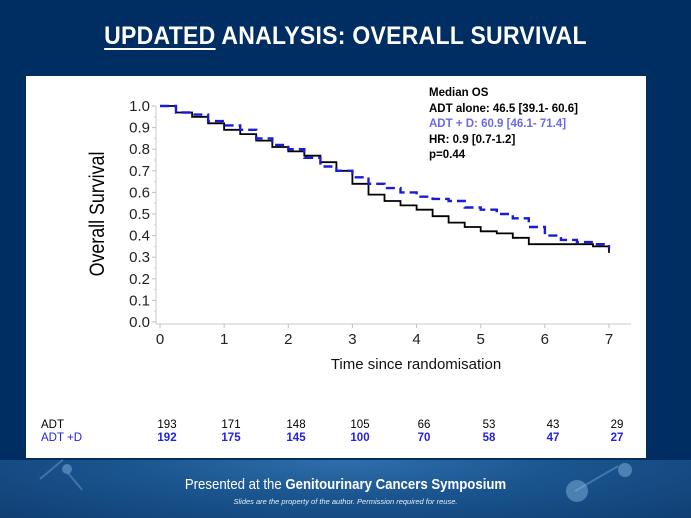 The width and height of the screenshot is (691, 518). What do you see at coordinates (489, 438) in the screenshot?
I see `risk-count: 58` at bounding box center [489, 438].